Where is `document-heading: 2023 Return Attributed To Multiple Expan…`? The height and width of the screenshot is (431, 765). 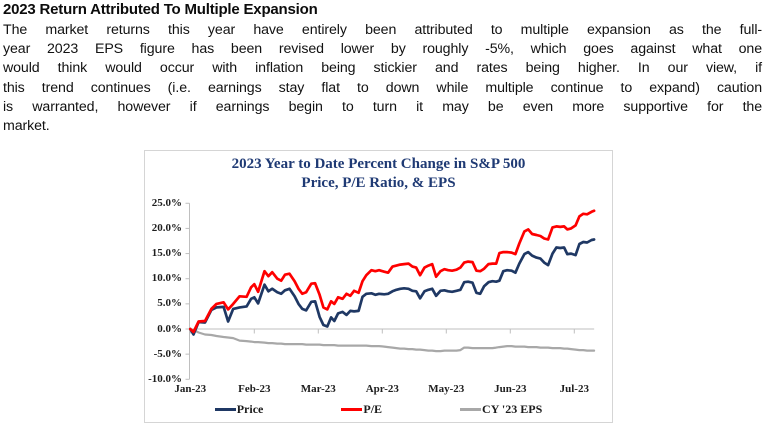
document-heading: 2023 Return Attributed To Multiple Expan… is located at coordinates (160, 9).